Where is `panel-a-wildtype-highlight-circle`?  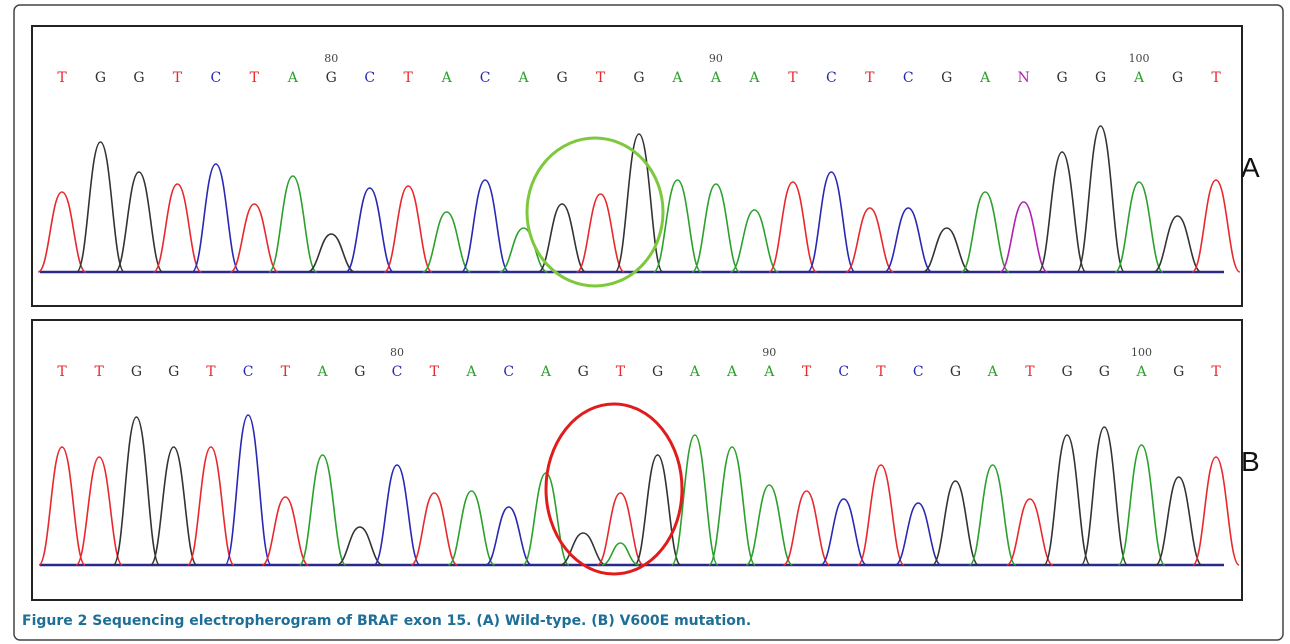
panel-a-wildtype-highlight-circle is located at coordinates (595, 212).